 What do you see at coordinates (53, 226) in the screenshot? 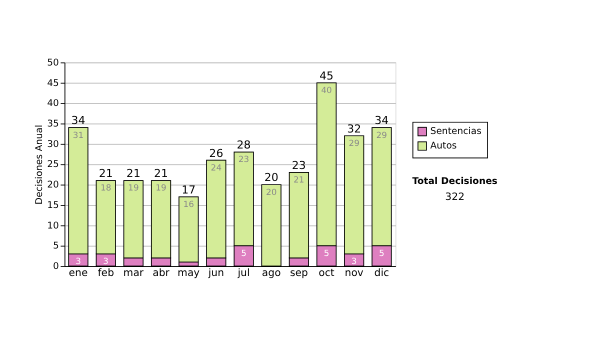
I see `y-tick-label: 10` at bounding box center [53, 226].